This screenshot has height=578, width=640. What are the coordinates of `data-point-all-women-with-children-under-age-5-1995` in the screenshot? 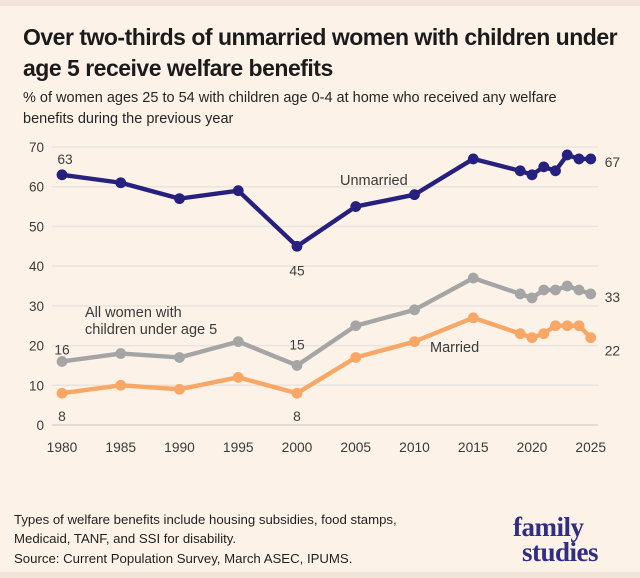 It's located at (238, 342).